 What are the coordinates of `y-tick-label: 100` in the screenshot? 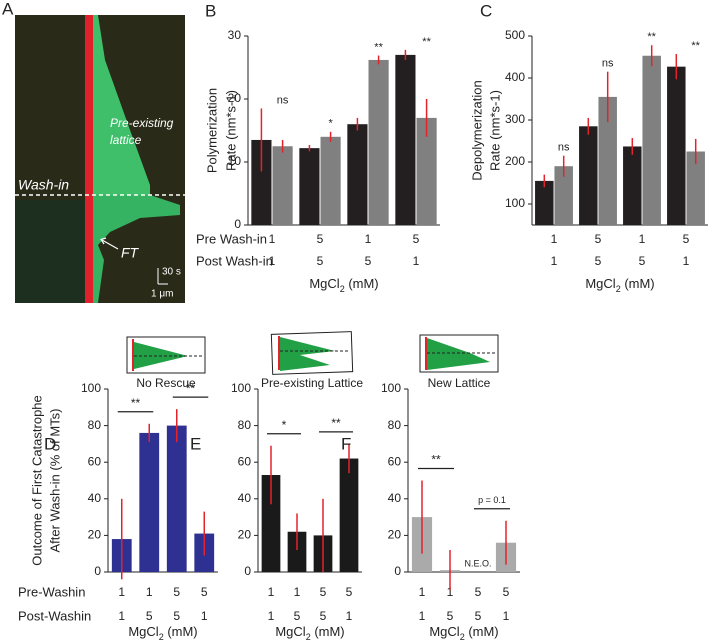 It's located at (515, 203).